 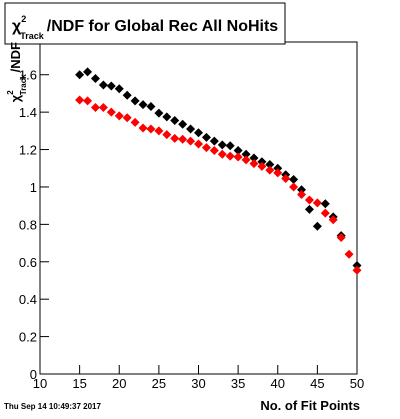 I want to click on y-tick-label: 0.6, so click(x=28, y=262).